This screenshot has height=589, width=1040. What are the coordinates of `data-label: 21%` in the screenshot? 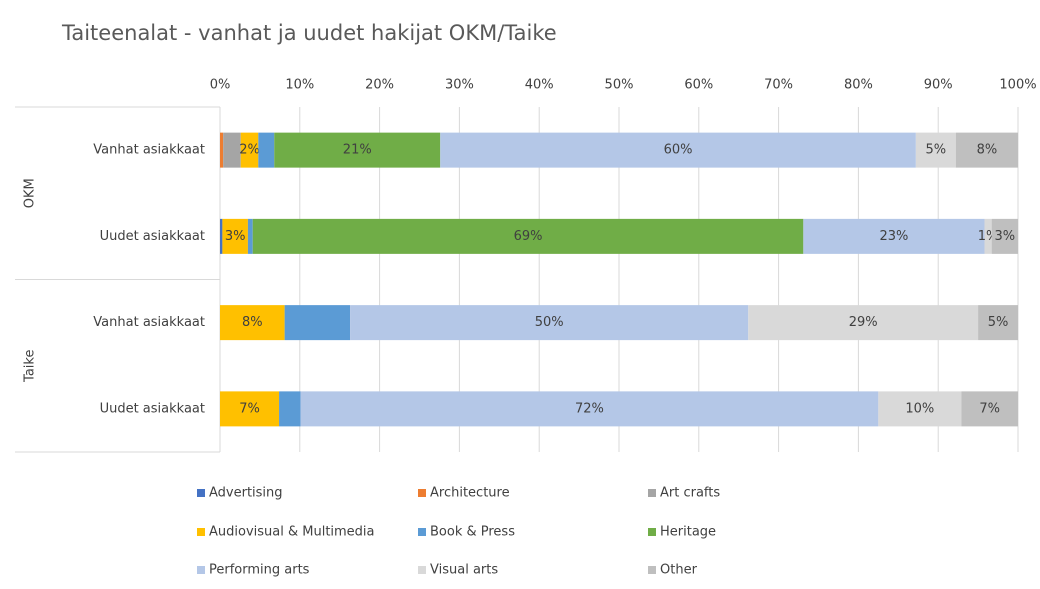 It's located at (357, 150).